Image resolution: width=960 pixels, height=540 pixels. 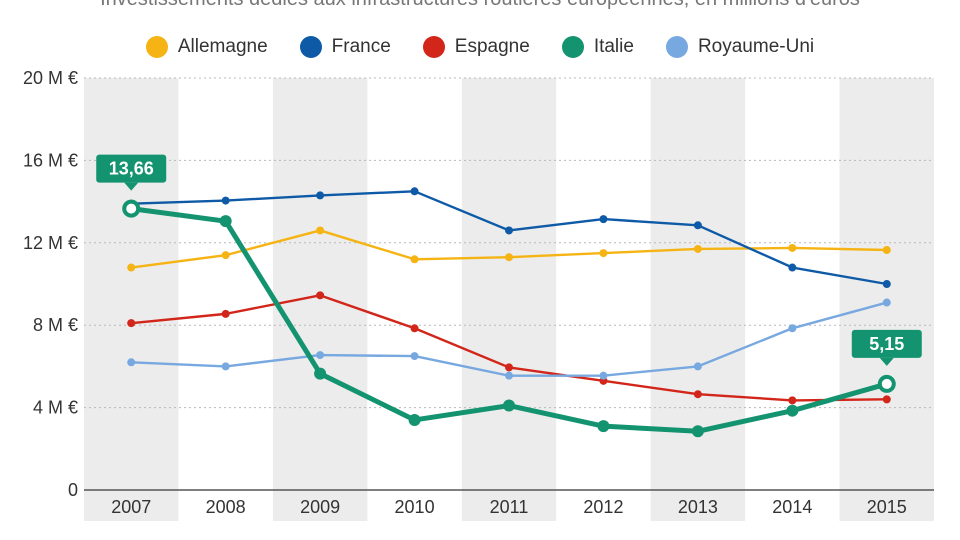 What do you see at coordinates (603, 507) in the screenshot?
I see `x-tick-label: 2012` at bounding box center [603, 507].